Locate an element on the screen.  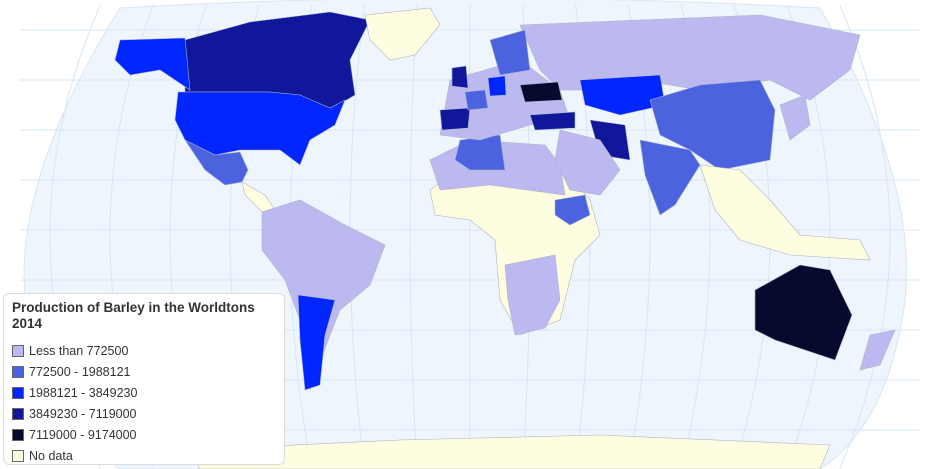
region-india is located at coordinates (670, 177).